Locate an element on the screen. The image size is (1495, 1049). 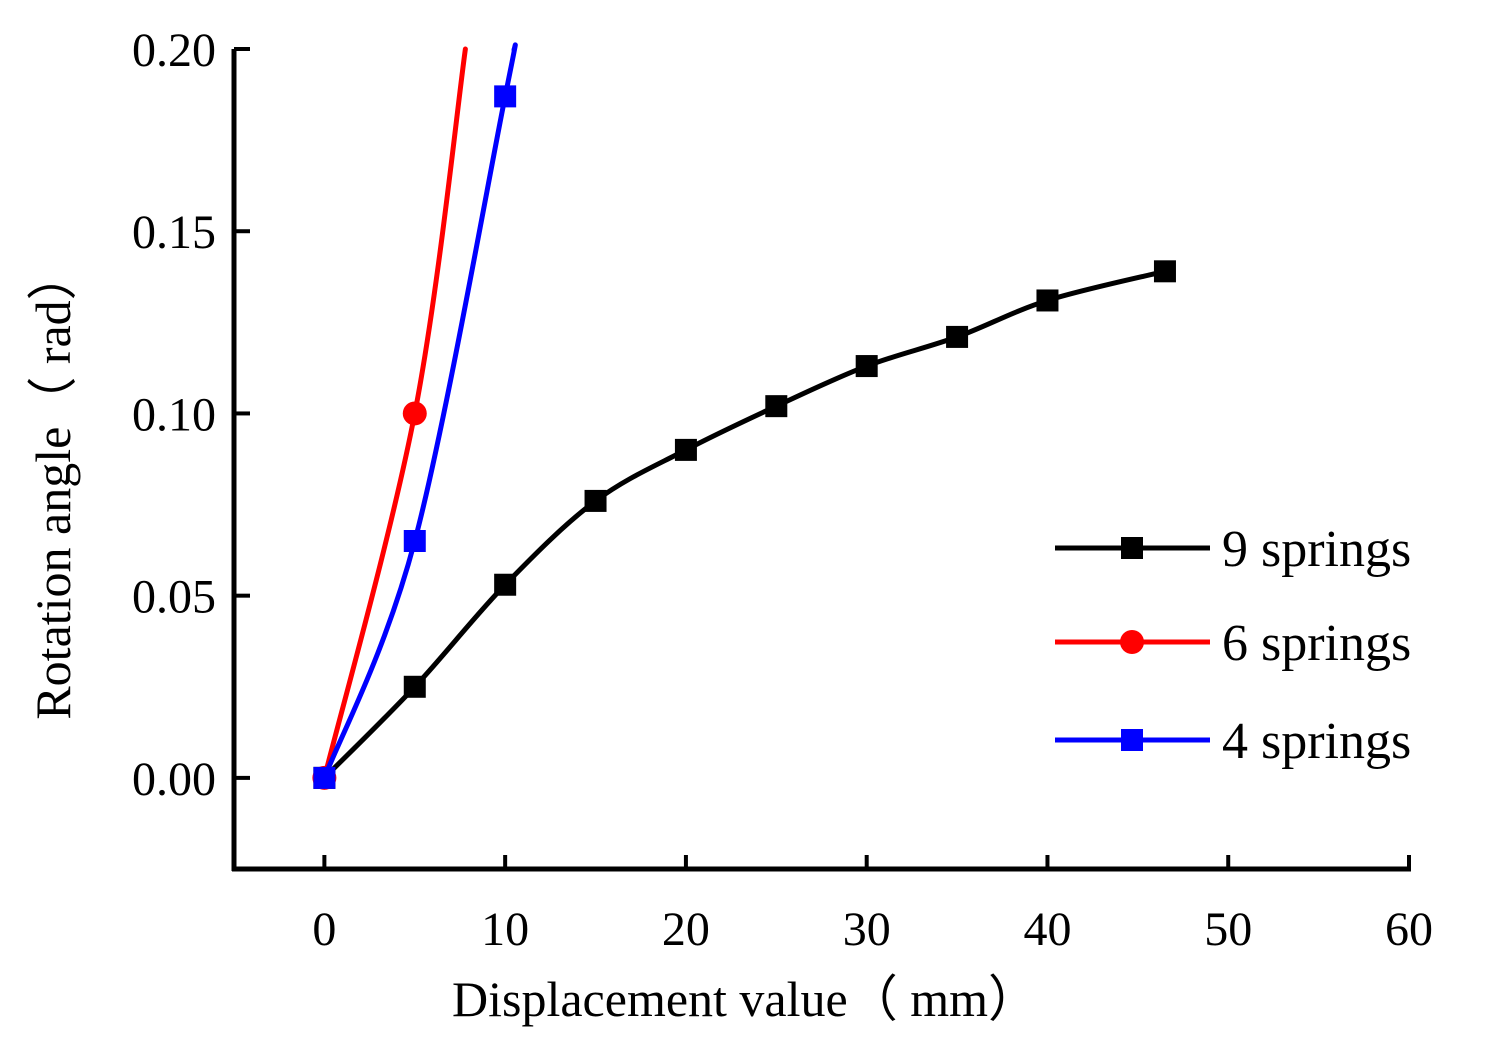
series-line is located at coordinates (419, 411).